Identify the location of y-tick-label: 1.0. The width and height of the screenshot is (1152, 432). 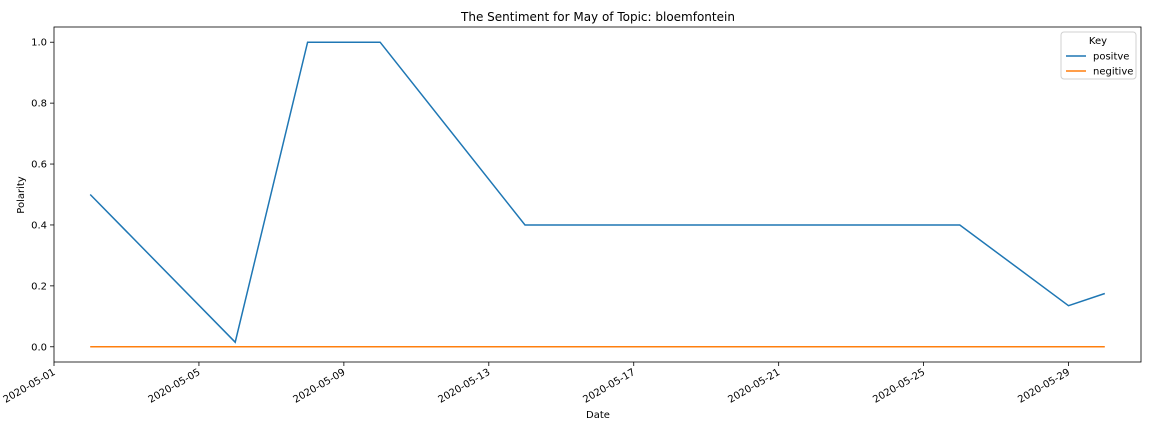
(39, 43).